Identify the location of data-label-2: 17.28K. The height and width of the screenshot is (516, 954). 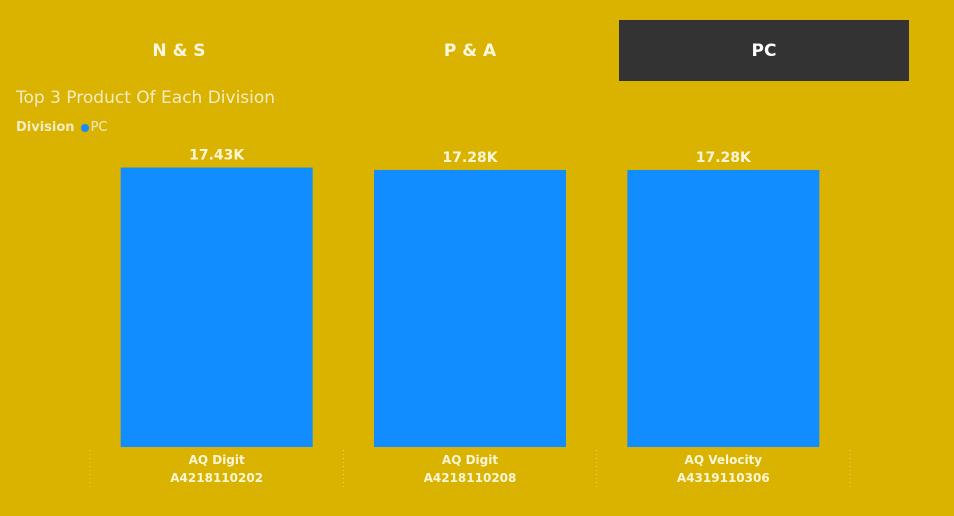
(470, 158).